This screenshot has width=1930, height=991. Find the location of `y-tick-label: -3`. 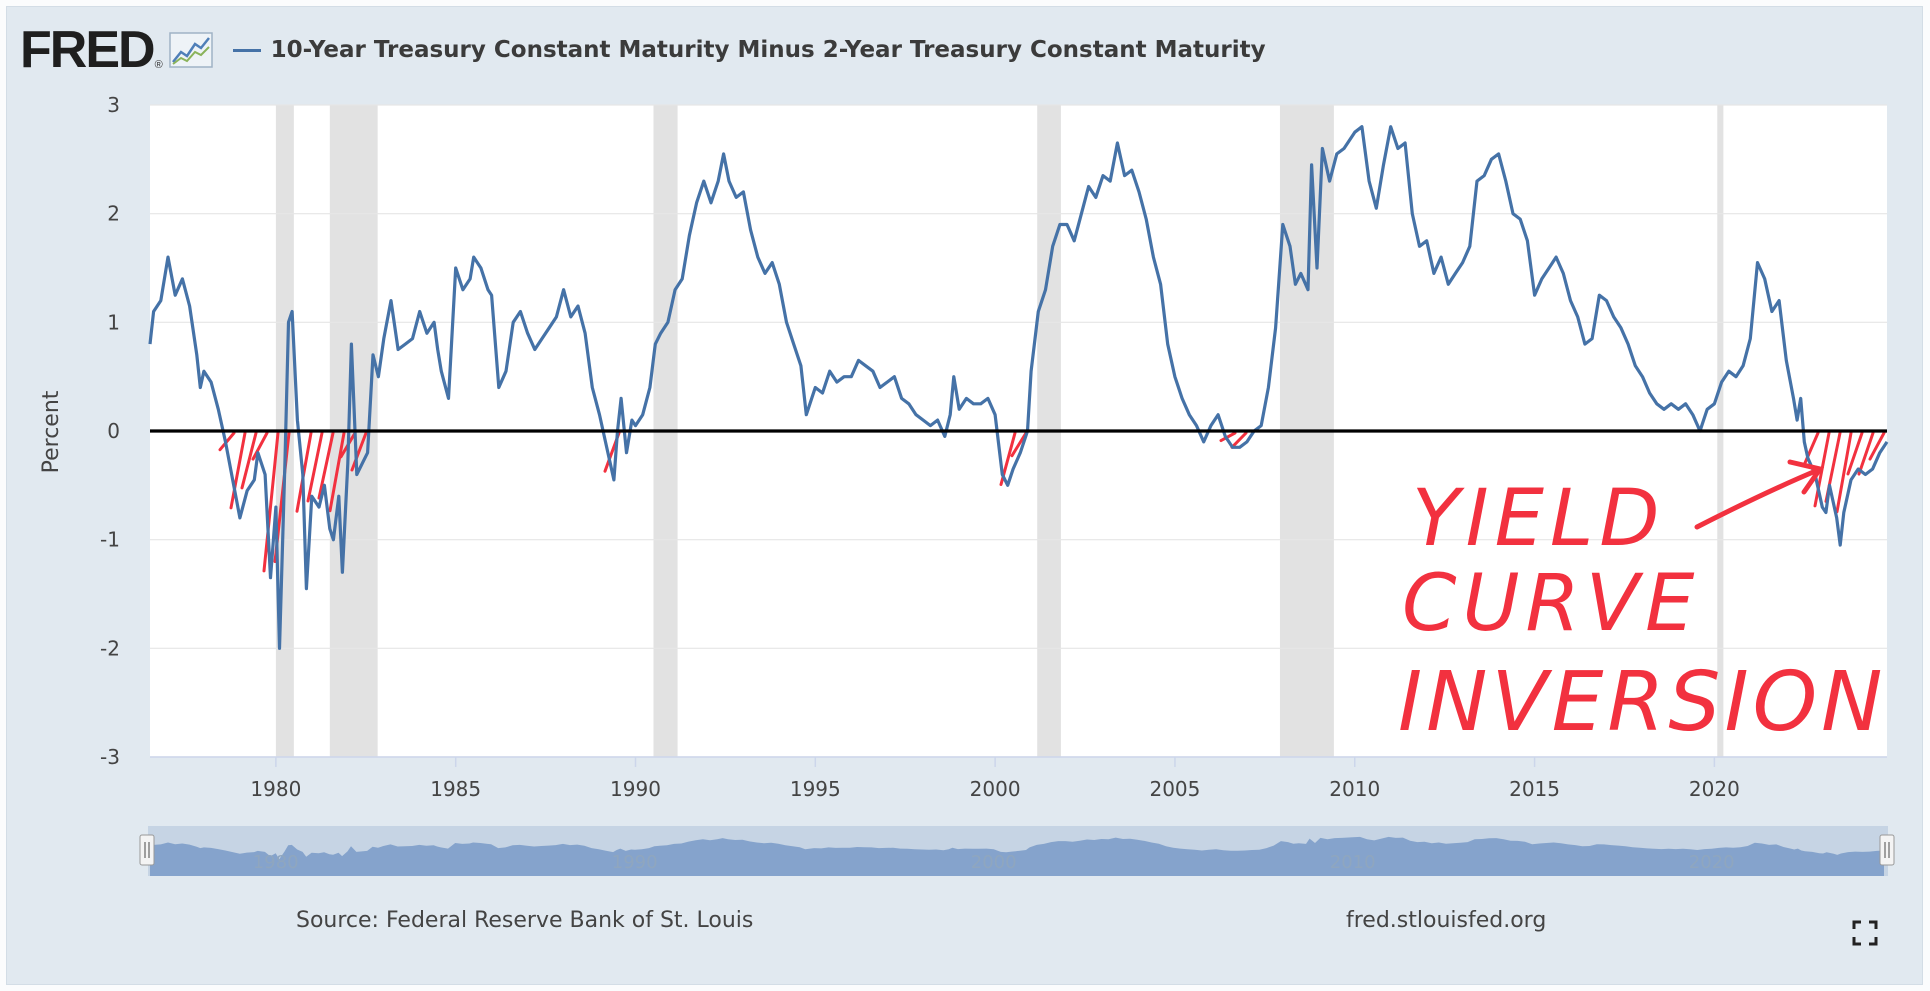

y-tick-label: -3 is located at coordinates (110, 757).